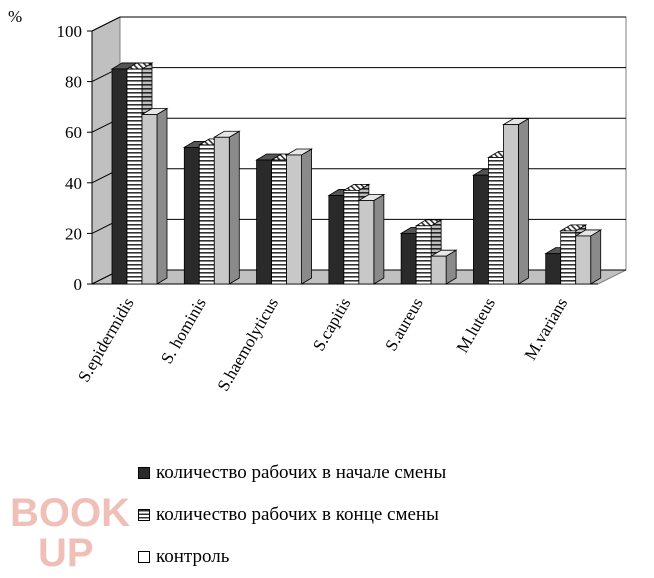  I want to click on legend-label: количество рабочих в конце смены, so click(297, 514).